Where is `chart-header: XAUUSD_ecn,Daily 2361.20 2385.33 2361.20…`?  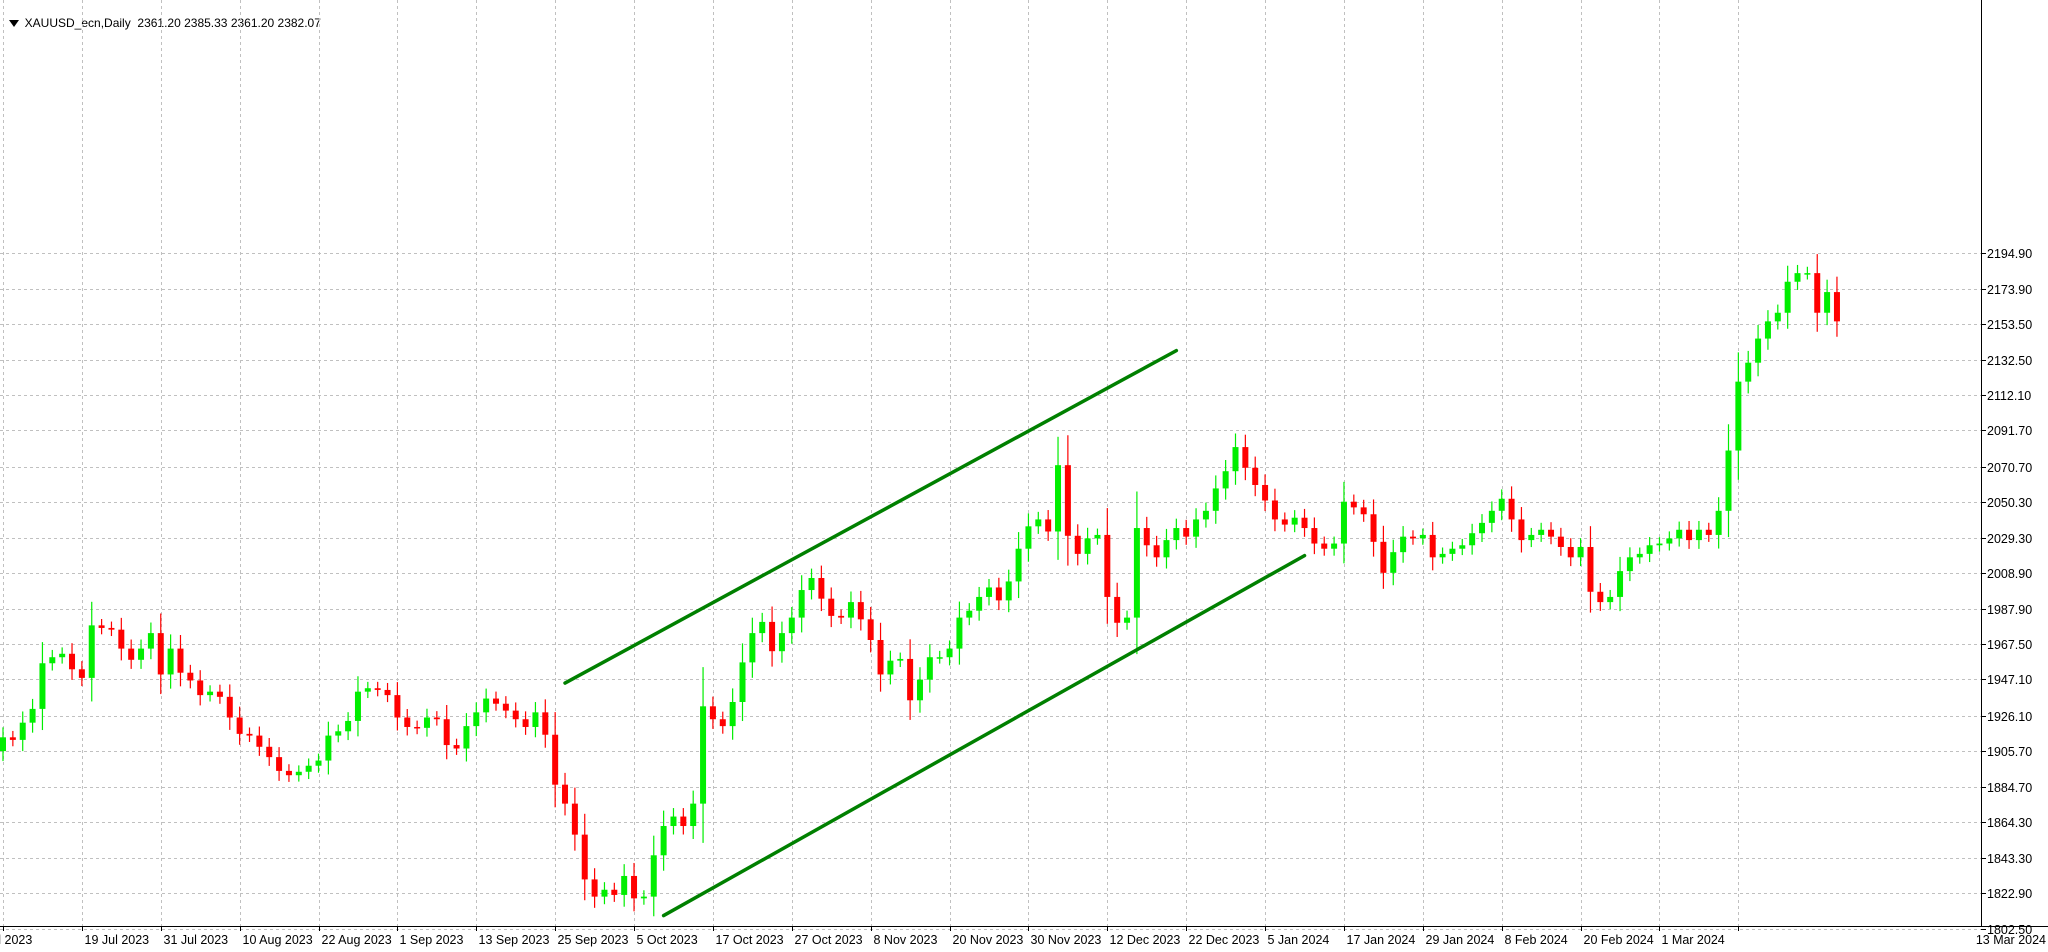
chart-header: XAUUSD_ecn,Daily 2361.20 2385.33 2361.20… is located at coordinates (161, 16).